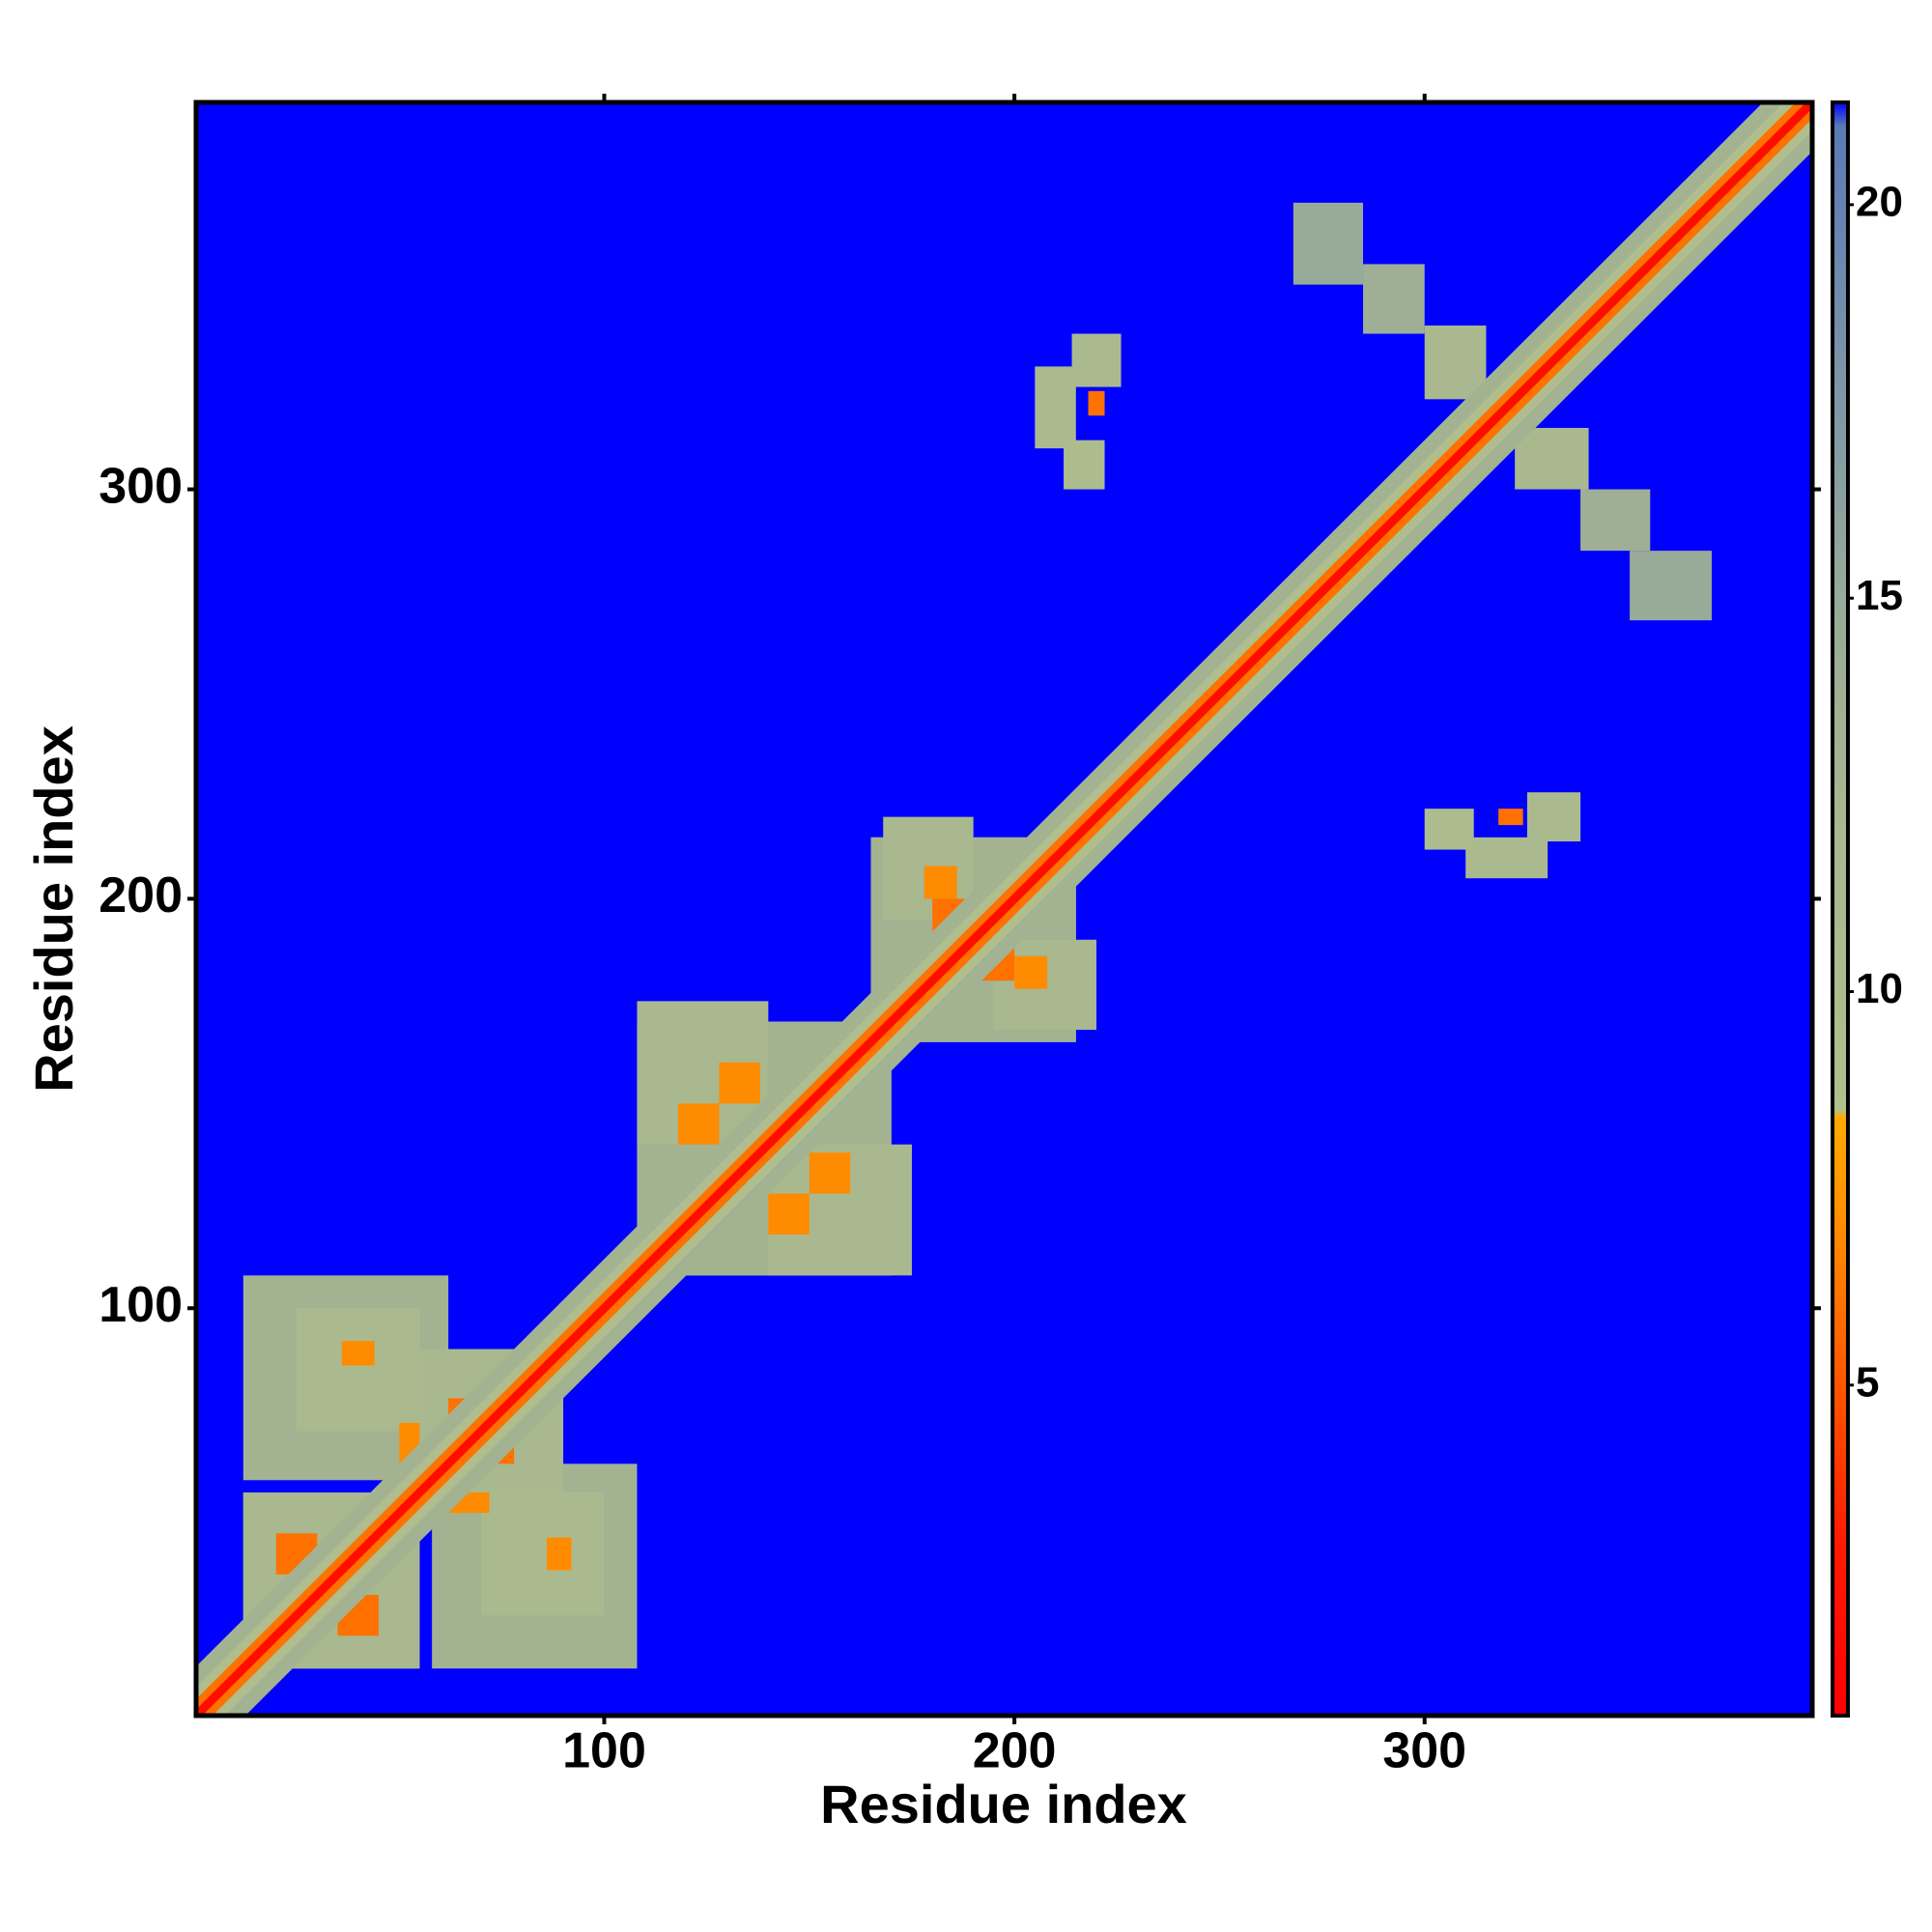 This screenshot has width=1932, height=1932. Describe the element at coordinates (141, 895) in the screenshot. I see `y-tick-label: 200` at that location.